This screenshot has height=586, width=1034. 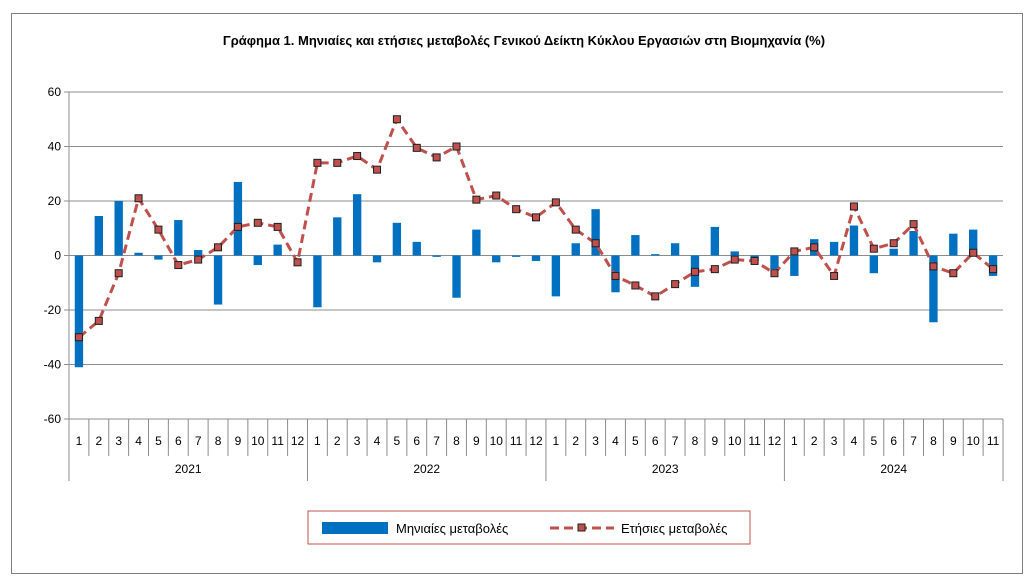 I want to click on year-label: 2021, so click(x=188, y=469).